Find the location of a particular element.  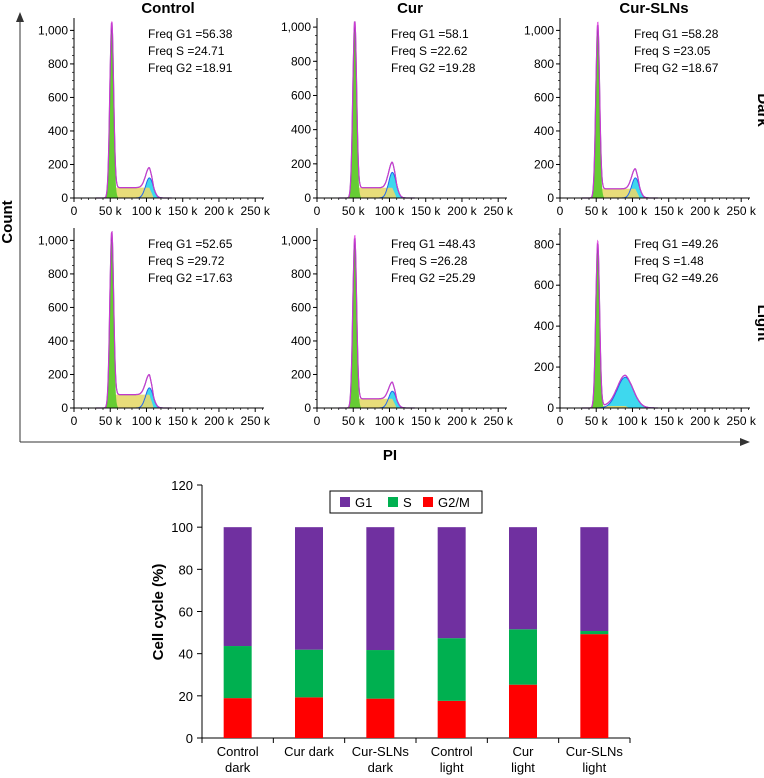

outer-x-axis is located at coordinates (385, 442).